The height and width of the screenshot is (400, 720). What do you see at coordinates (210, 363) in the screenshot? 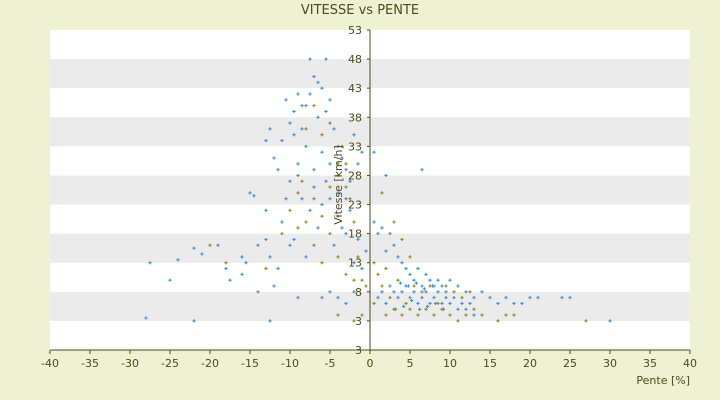
I see `x-tick-label: -20` at bounding box center [210, 363].